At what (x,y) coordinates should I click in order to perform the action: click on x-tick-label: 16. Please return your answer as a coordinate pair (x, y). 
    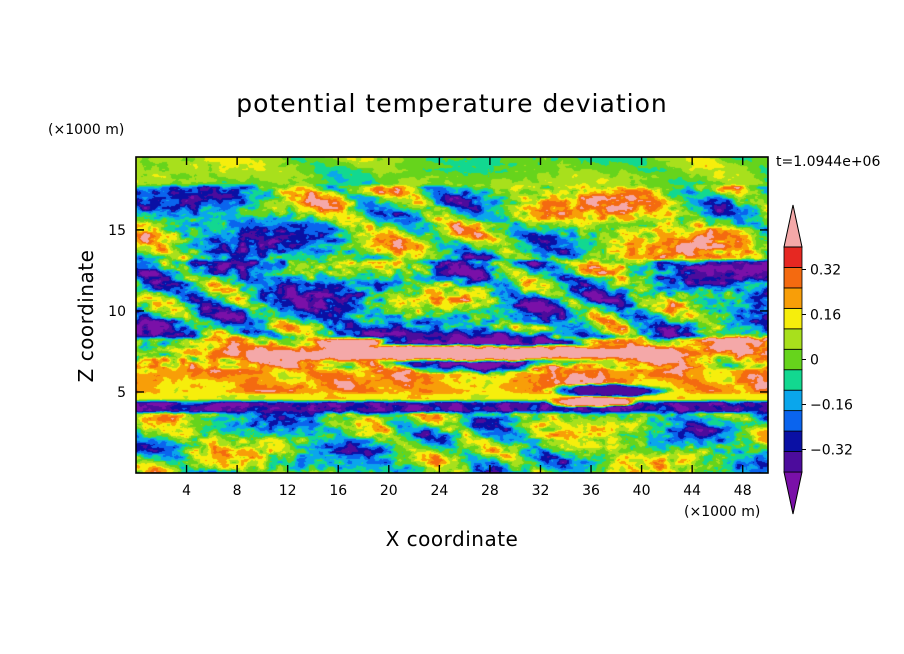
    Looking at the image, I should click on (338, 491).